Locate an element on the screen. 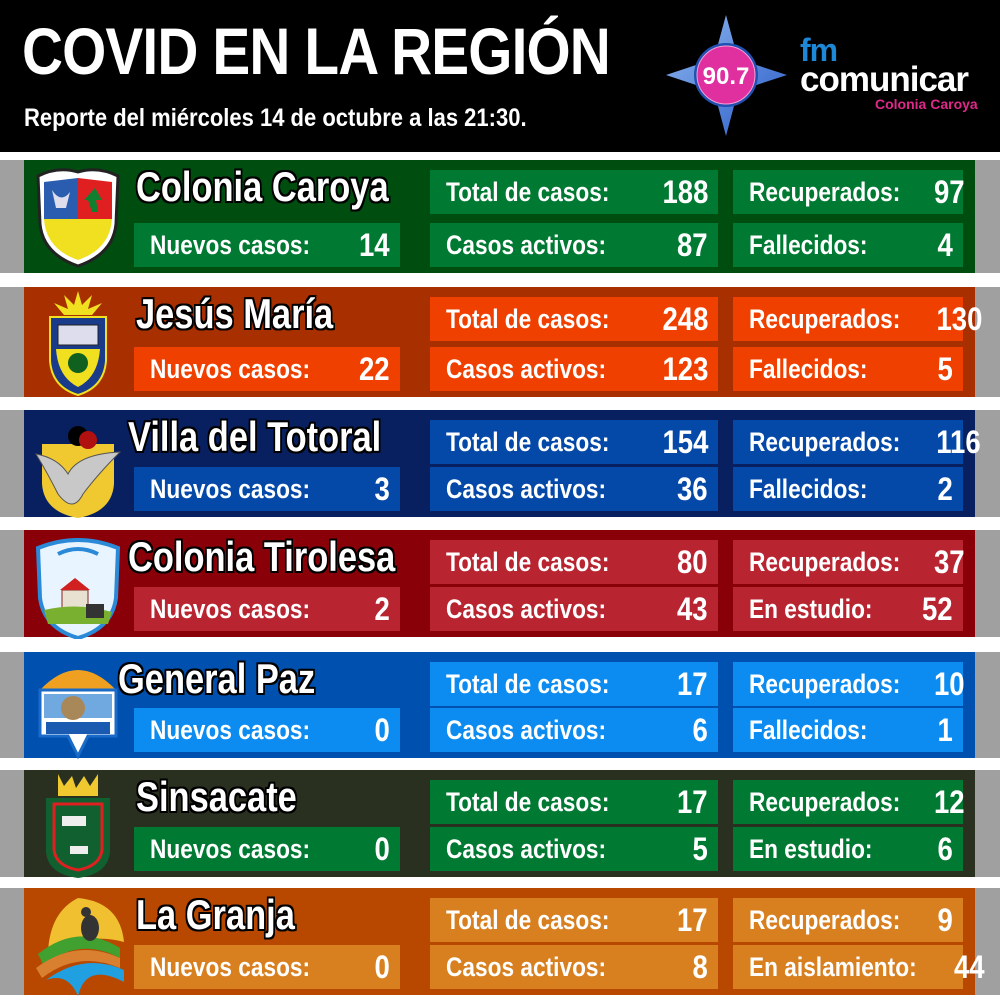  extra-stat-value: 6 is located at coordinates (945, 848).